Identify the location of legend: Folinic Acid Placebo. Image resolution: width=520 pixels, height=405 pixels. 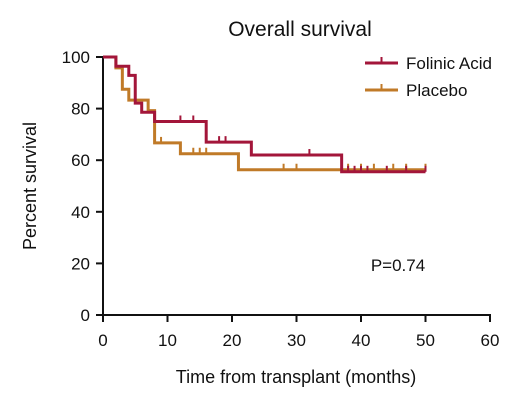
(428, 77).